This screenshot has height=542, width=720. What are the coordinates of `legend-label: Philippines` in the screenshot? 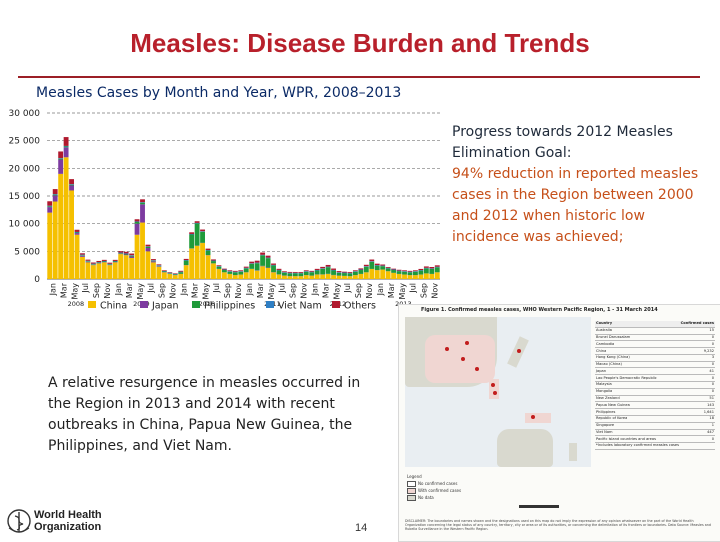 It's located at (229, 306).